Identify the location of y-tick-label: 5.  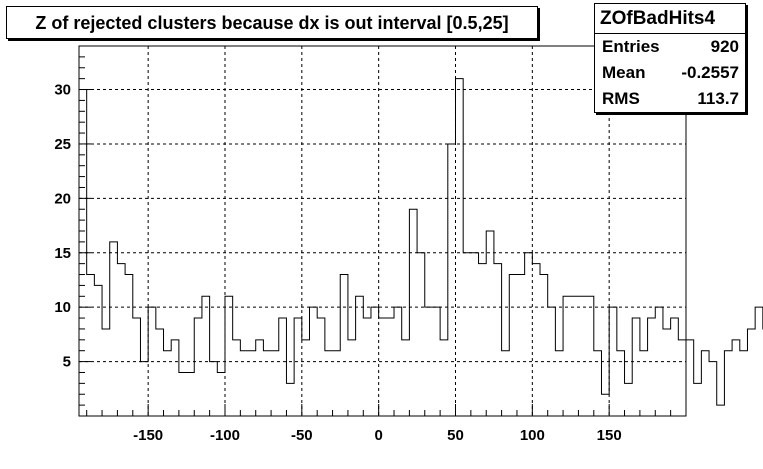
(67, 362).